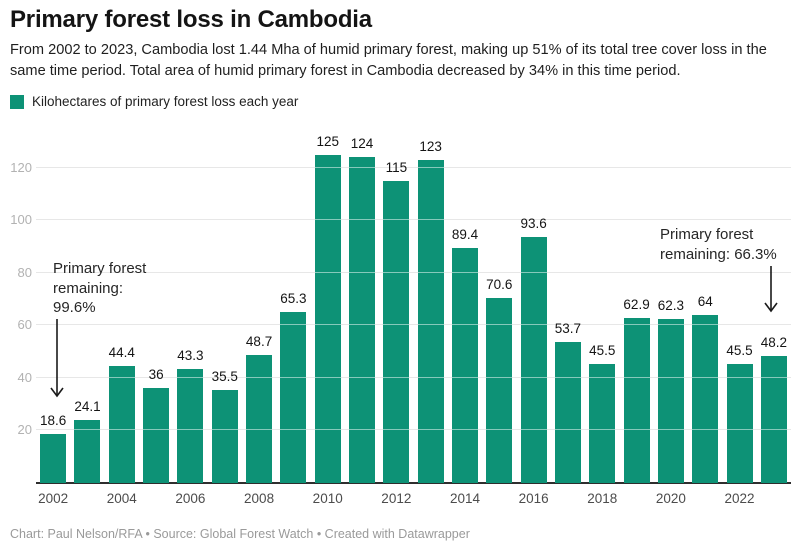  Describe the element at coordinates (636, 400) in the screenshot. I see `bar-2019` at that location.